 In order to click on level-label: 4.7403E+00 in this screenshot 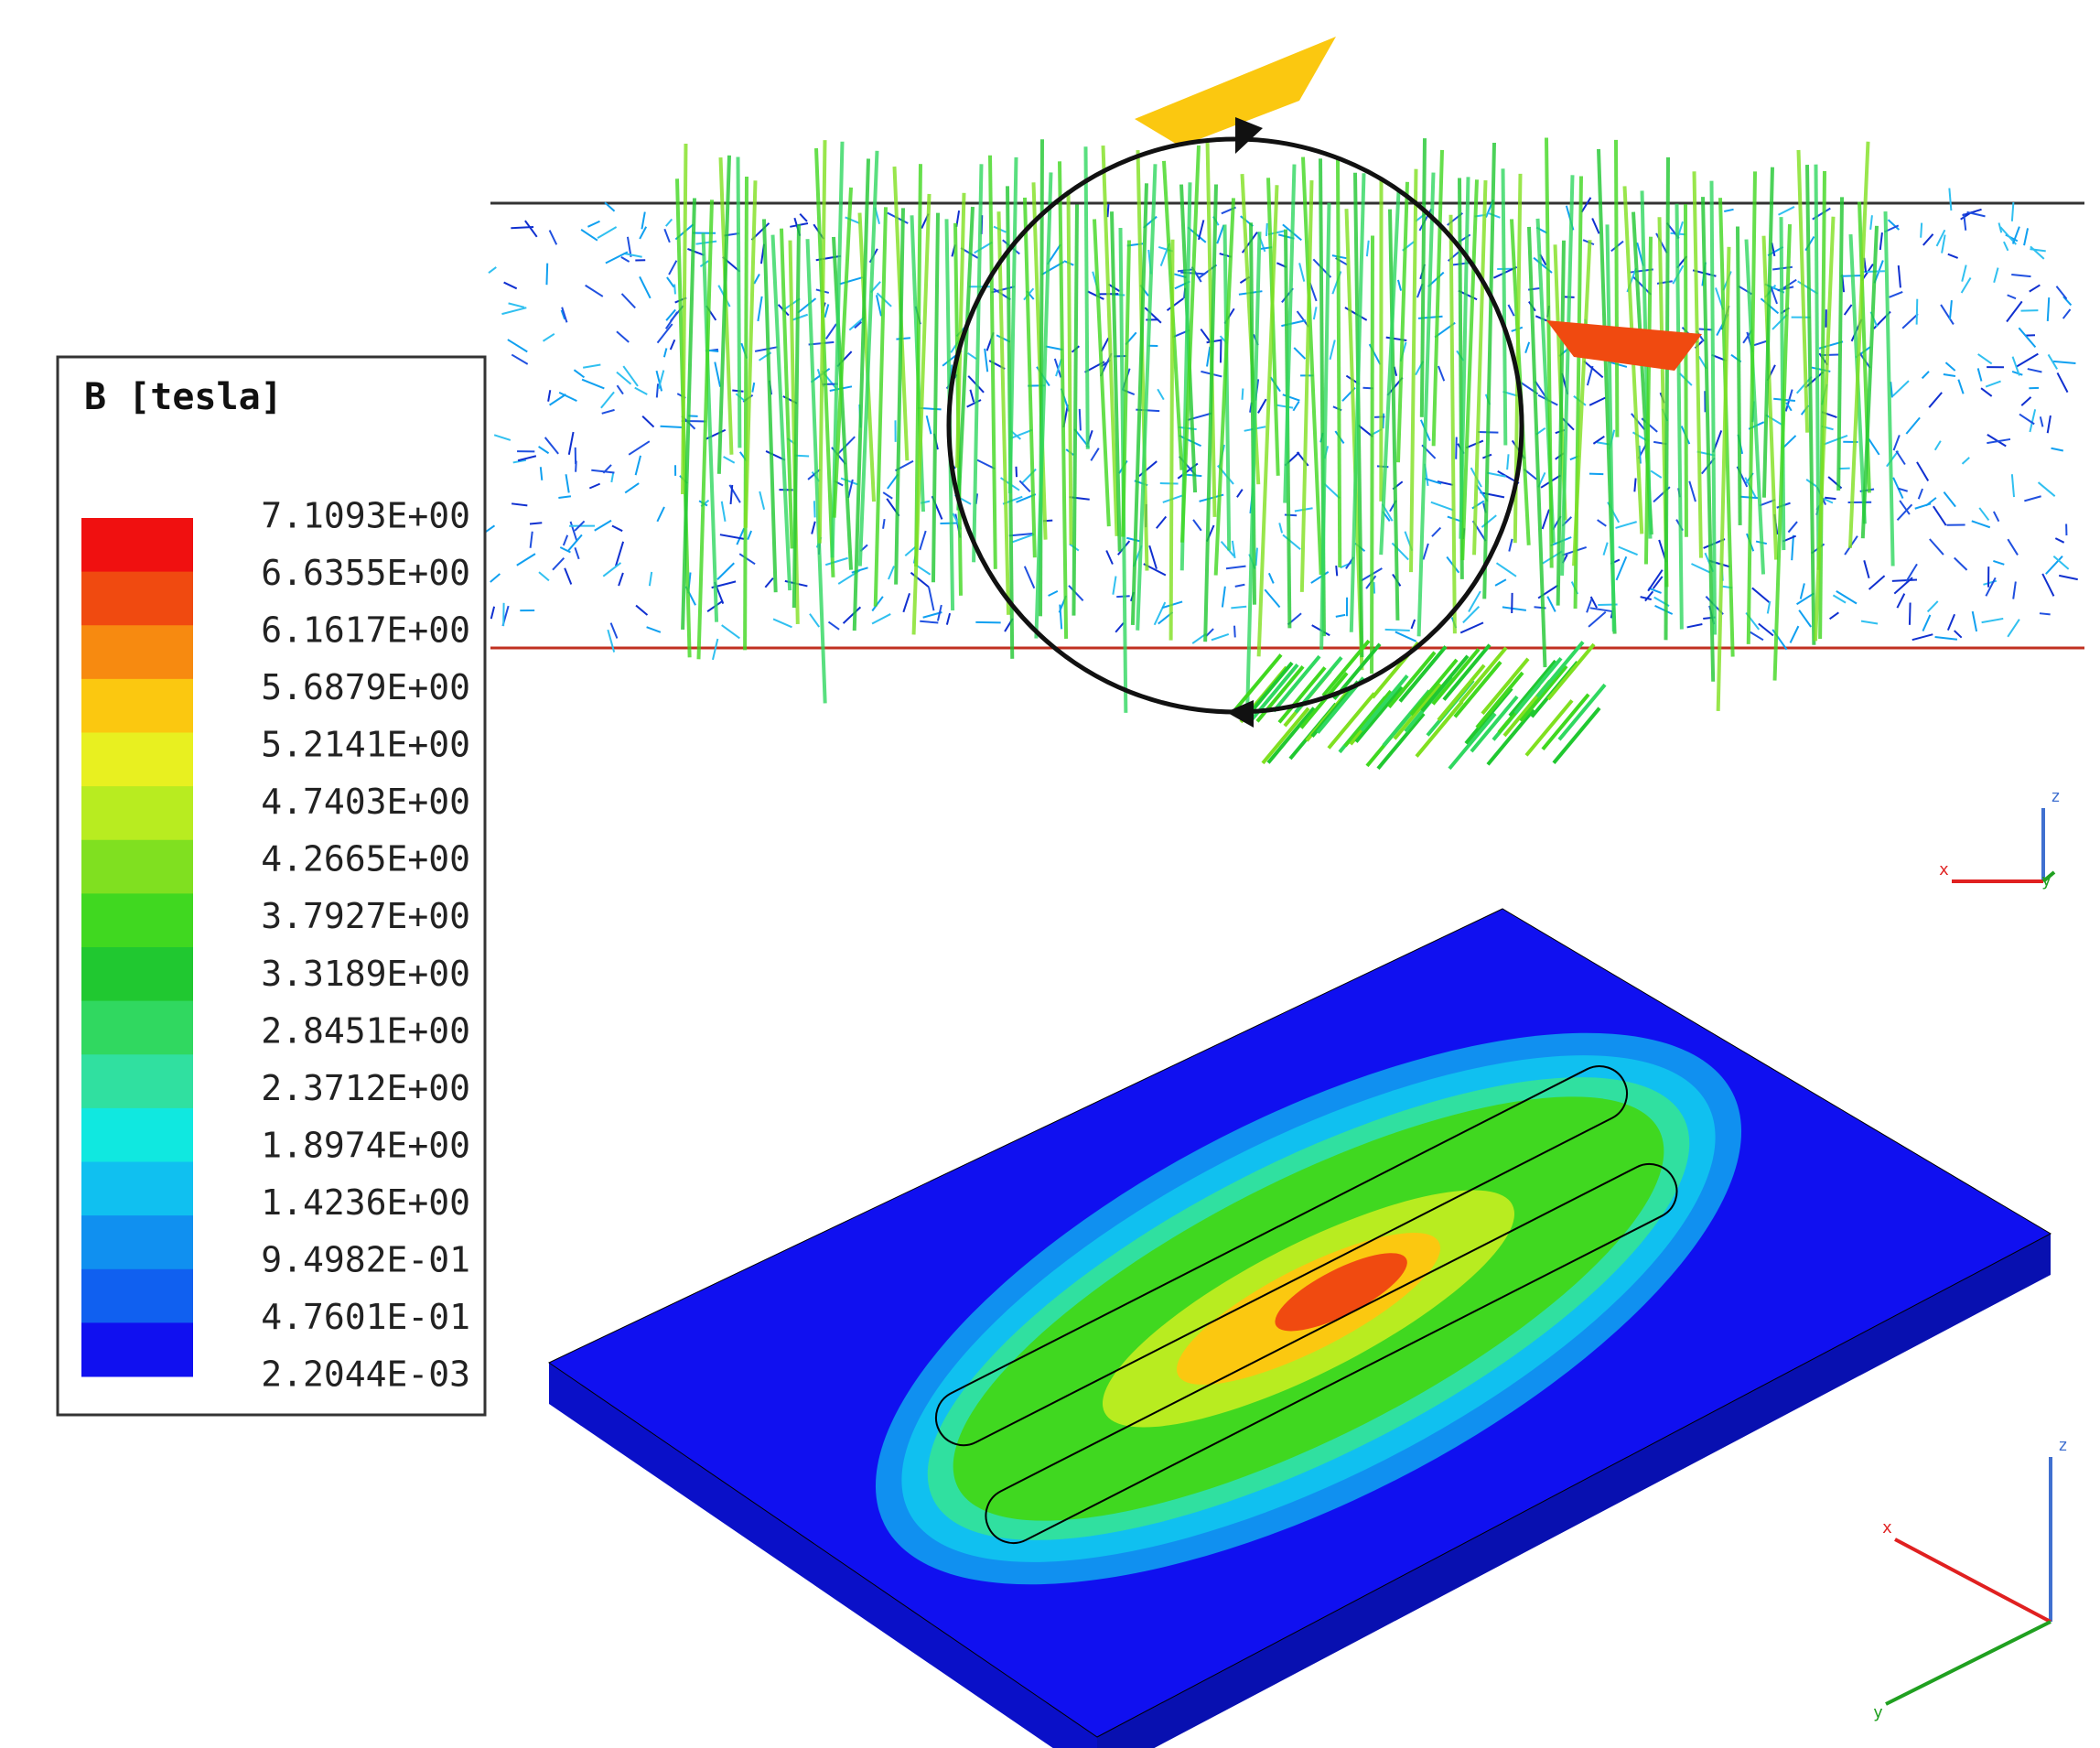, I will do `click(365, 802)`.